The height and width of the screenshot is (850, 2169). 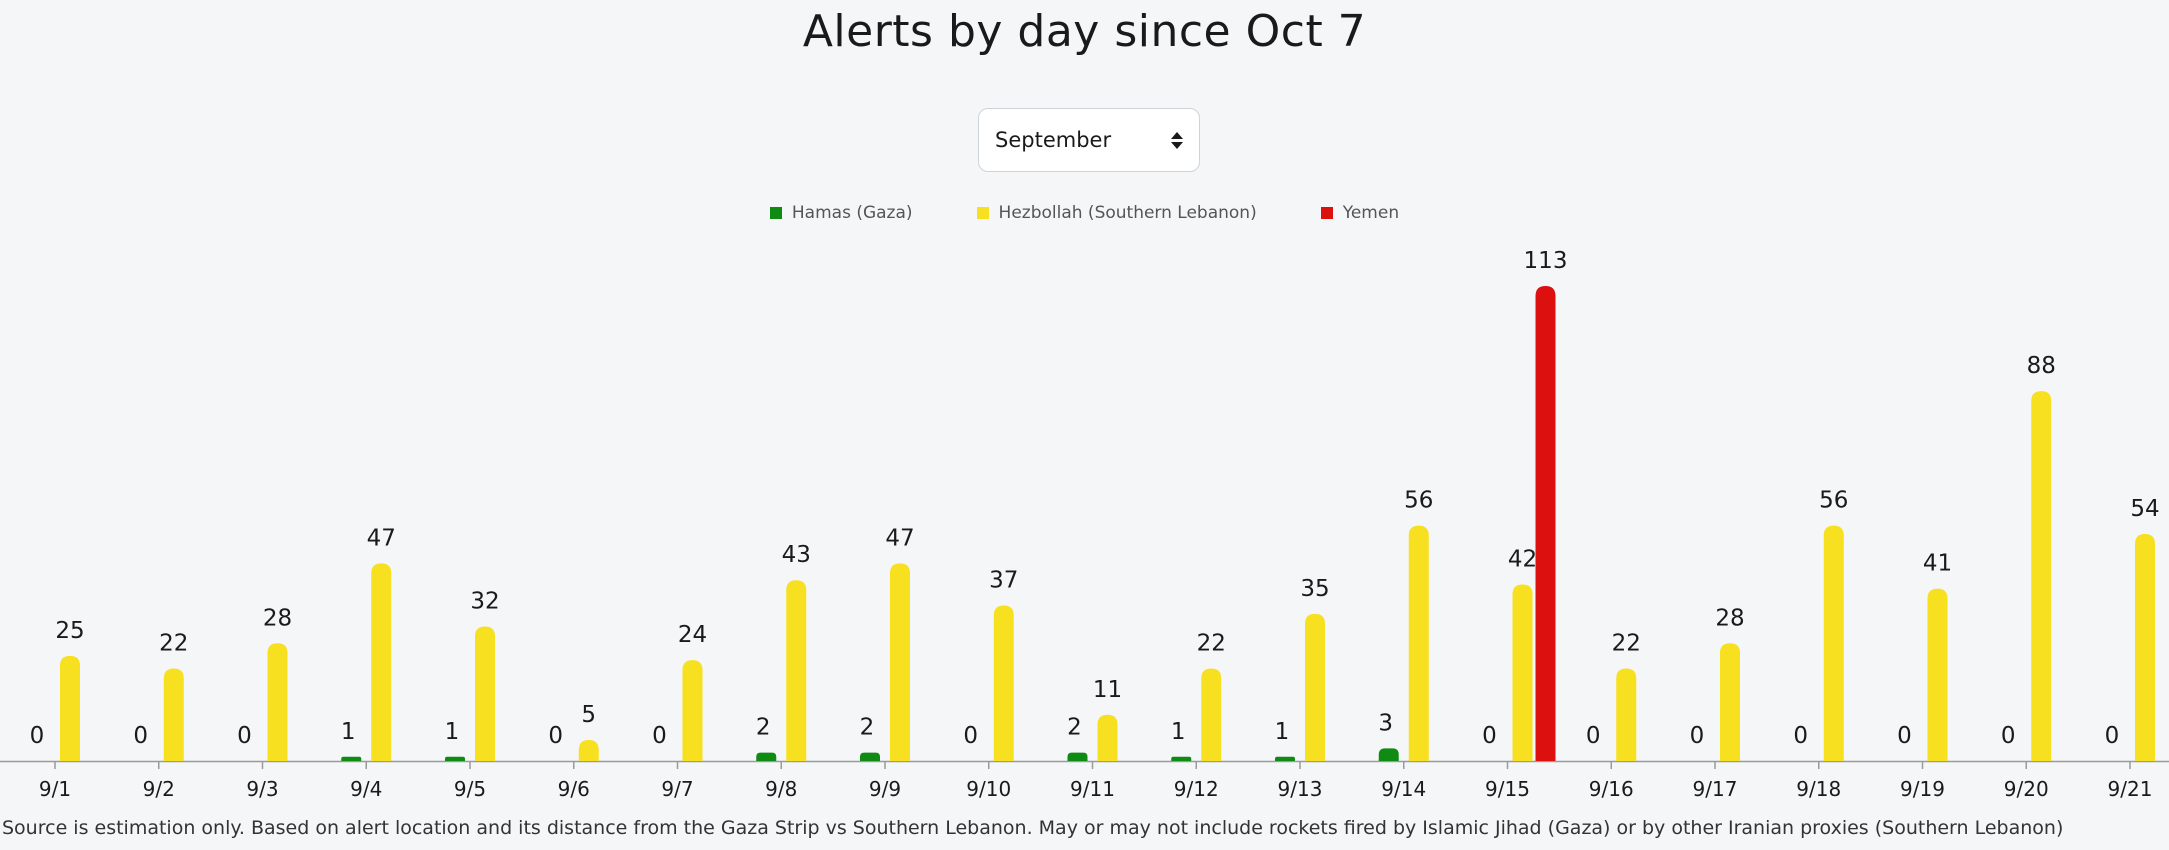 I want to click on x-tick-label: 9/21, so click(x=2130, y=789).